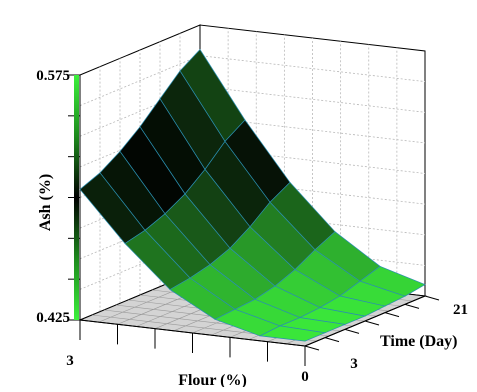 Image resolution: width=477 pixels, height=392 pixels. I want to click on x-axis-label: Flour (%), so click(212, 379).